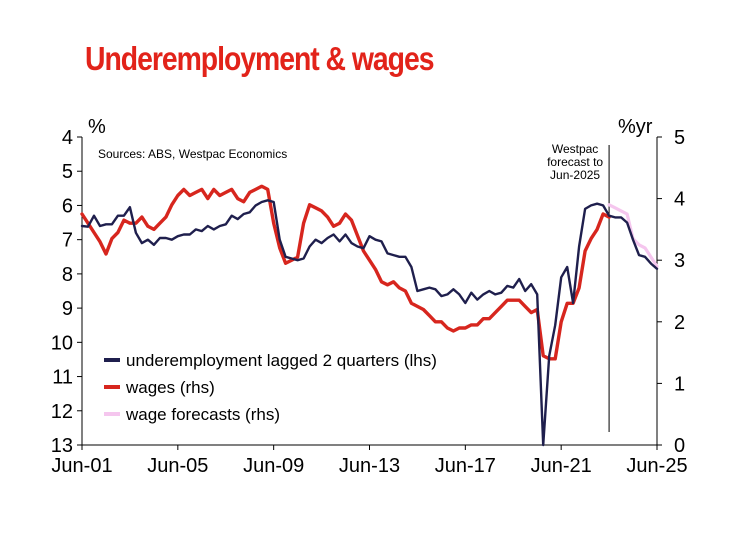 The height and width of the screenshot is (555, 740). Describe the element at coordinates (679, 200) in the screenshot. I see `right-y-tick-label: 4` at that location.